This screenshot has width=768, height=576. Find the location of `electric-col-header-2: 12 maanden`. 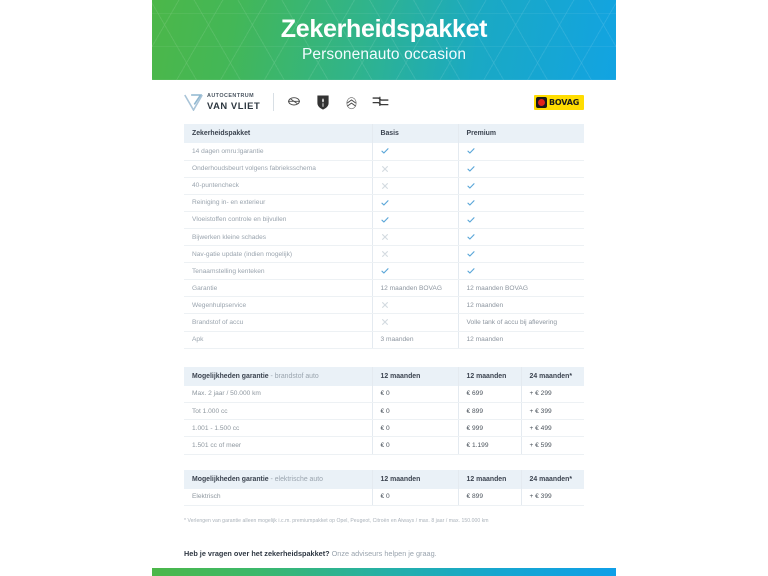

electric-col-header-2: 12 maanden is located at coordinates (489, 479).